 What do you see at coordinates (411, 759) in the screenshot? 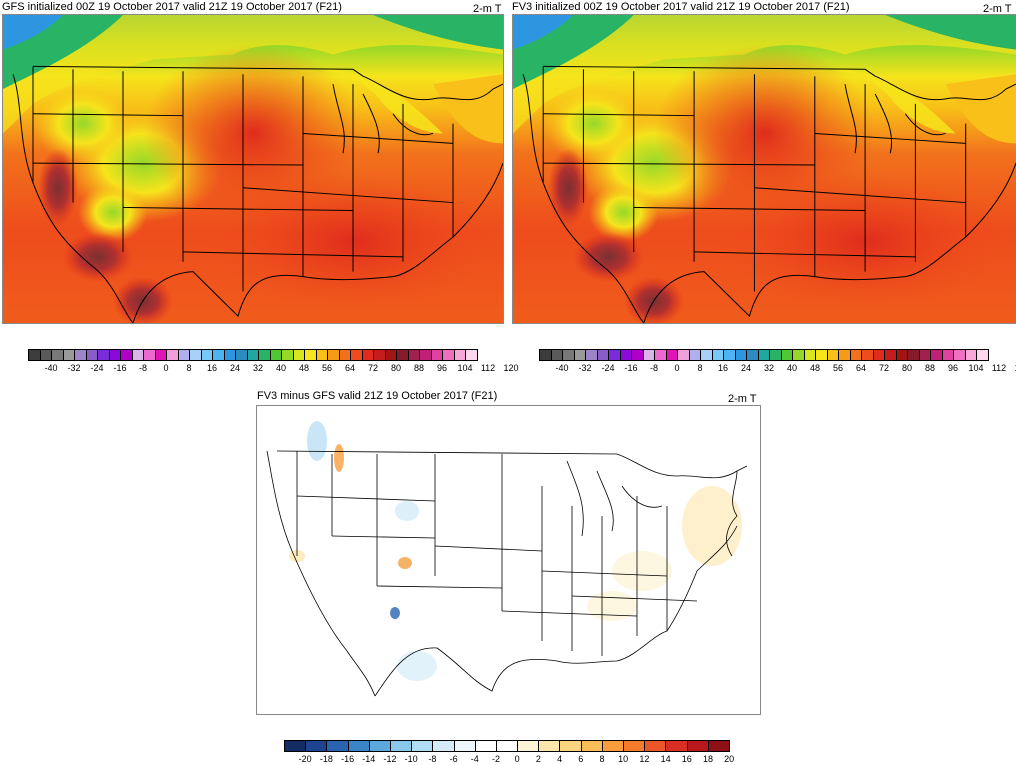
I see `colorbar-tick-label: -10` at bounding box center [411, 759].